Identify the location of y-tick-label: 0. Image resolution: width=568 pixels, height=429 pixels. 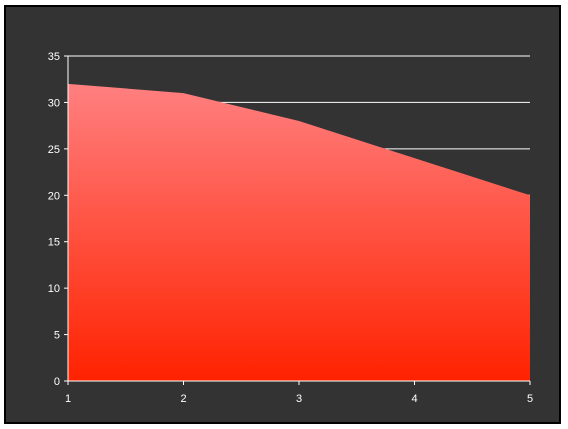
(57, 382).